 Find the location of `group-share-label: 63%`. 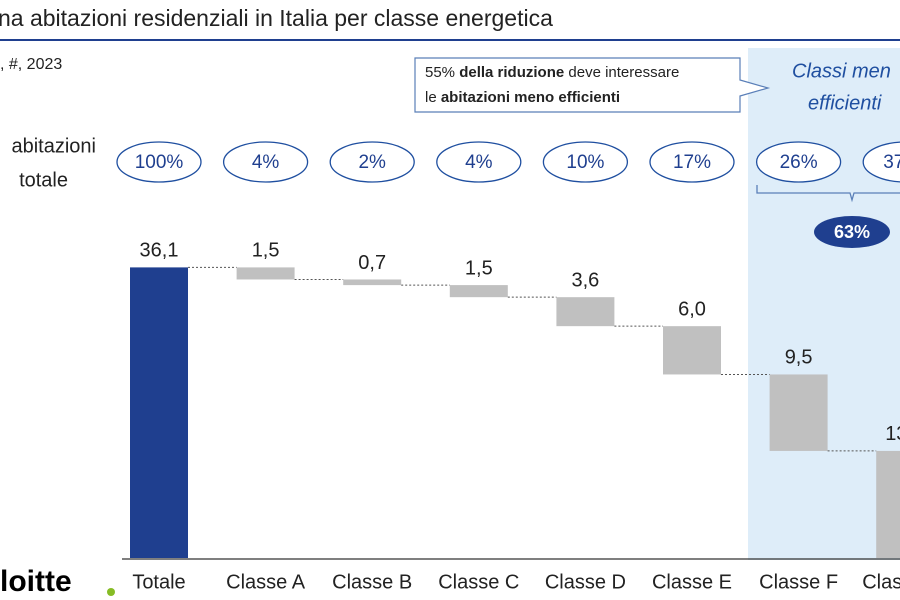

group-share-label: 63% is located at coordinates (852, 232).